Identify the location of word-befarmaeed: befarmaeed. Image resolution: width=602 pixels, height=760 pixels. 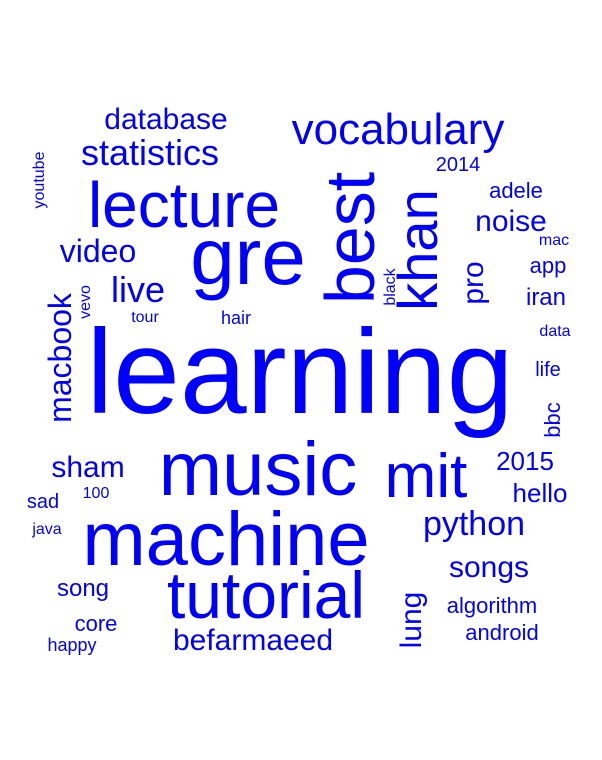
(253, 640).